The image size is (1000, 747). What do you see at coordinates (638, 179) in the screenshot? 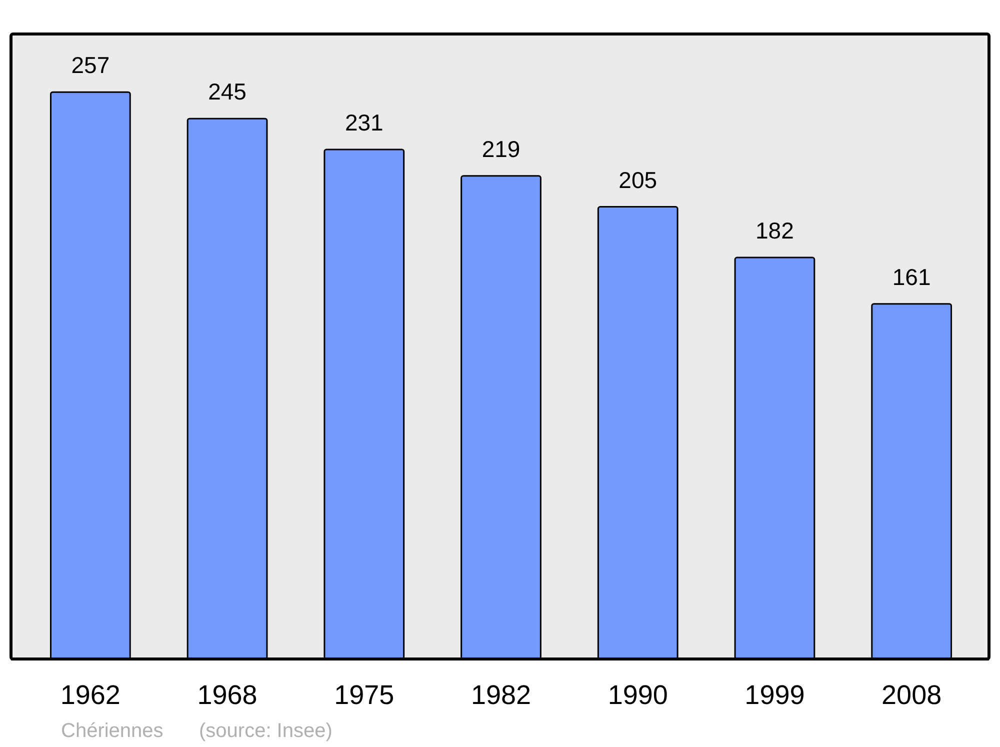
I see `data-label: 205` at bounding box center [638, 179].